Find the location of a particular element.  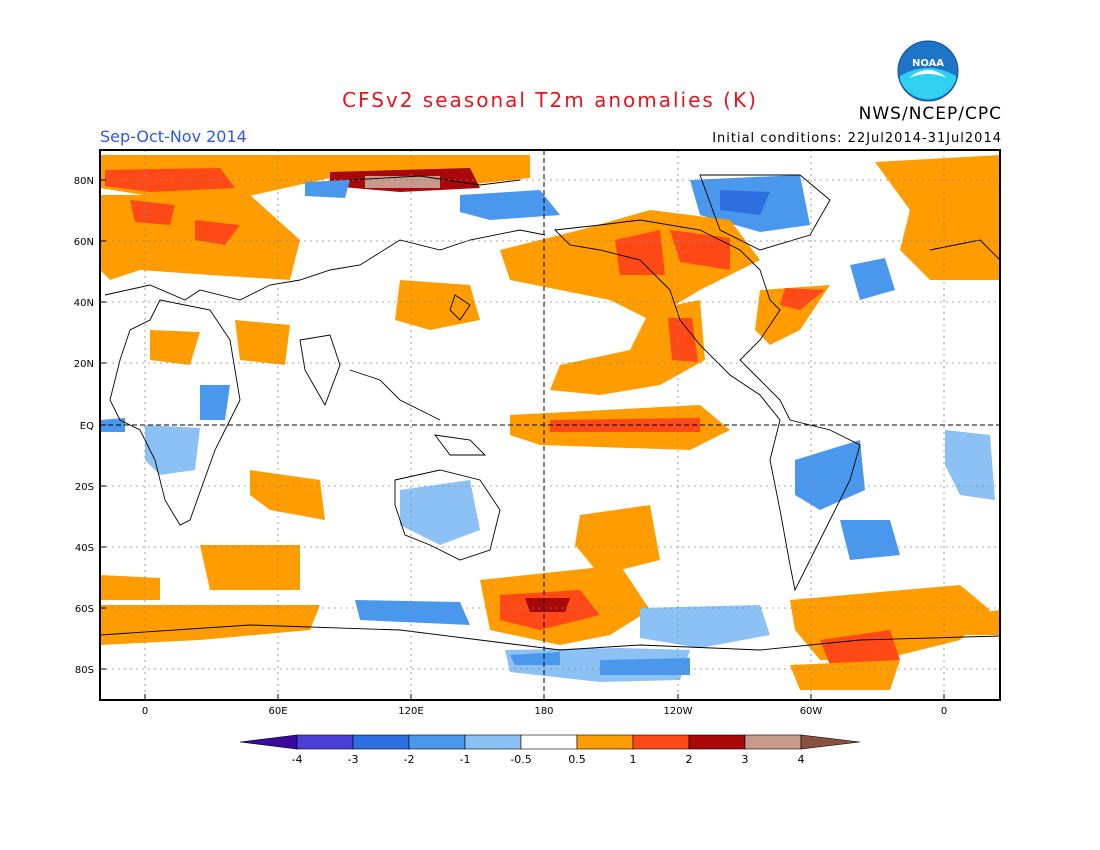

lat-label: 20S is located at coordinates (84, 487).